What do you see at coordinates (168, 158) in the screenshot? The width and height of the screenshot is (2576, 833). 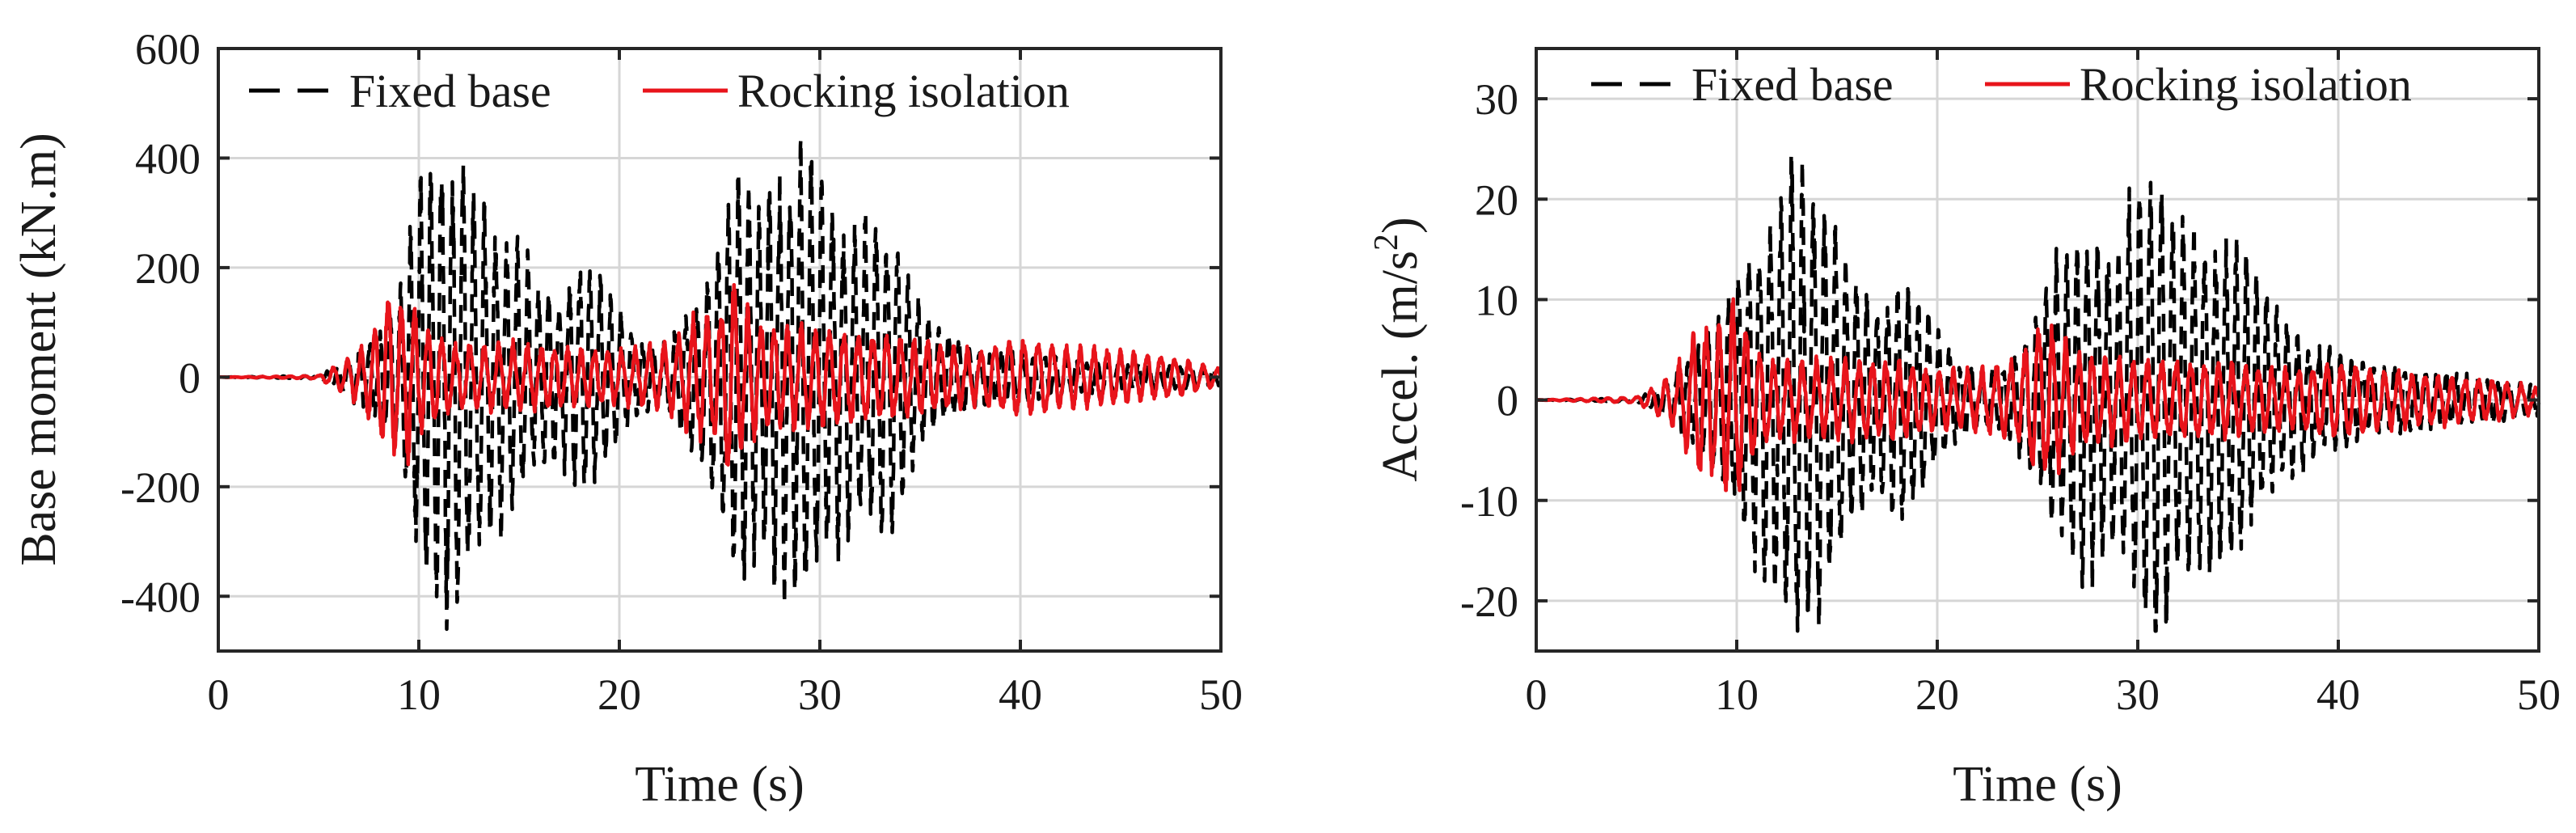 I see `y-tick-label: 400` at bounding box center [168, 158].